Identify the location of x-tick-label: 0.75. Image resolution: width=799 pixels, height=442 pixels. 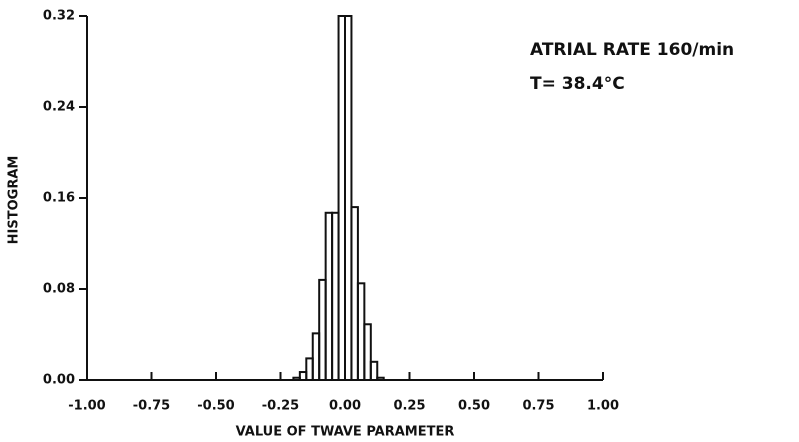
(538, 406).